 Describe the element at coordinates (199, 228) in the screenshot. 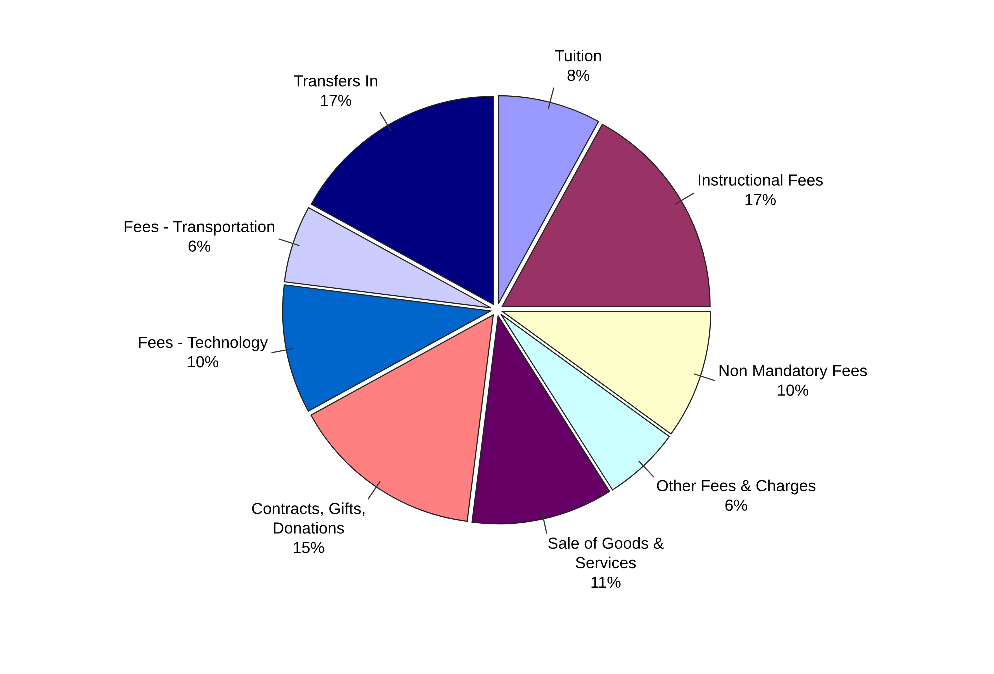

I see `slice-label: Fees - Transportation` at that location.